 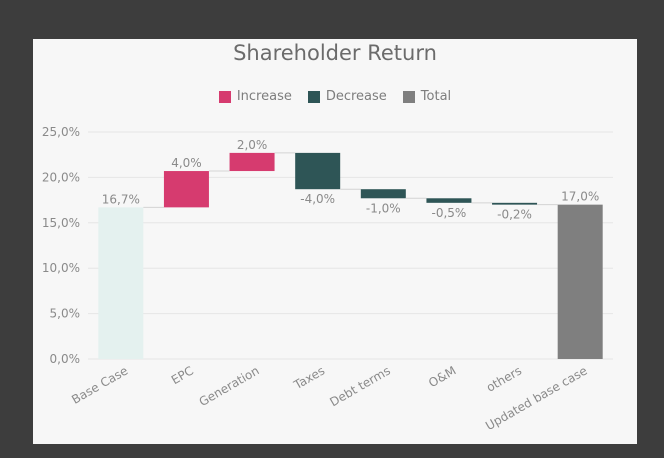 What do you see at coordinates (317, 199) in the screenshot?
I see `data-label: -4,0%` at bounding box center [317, 199].